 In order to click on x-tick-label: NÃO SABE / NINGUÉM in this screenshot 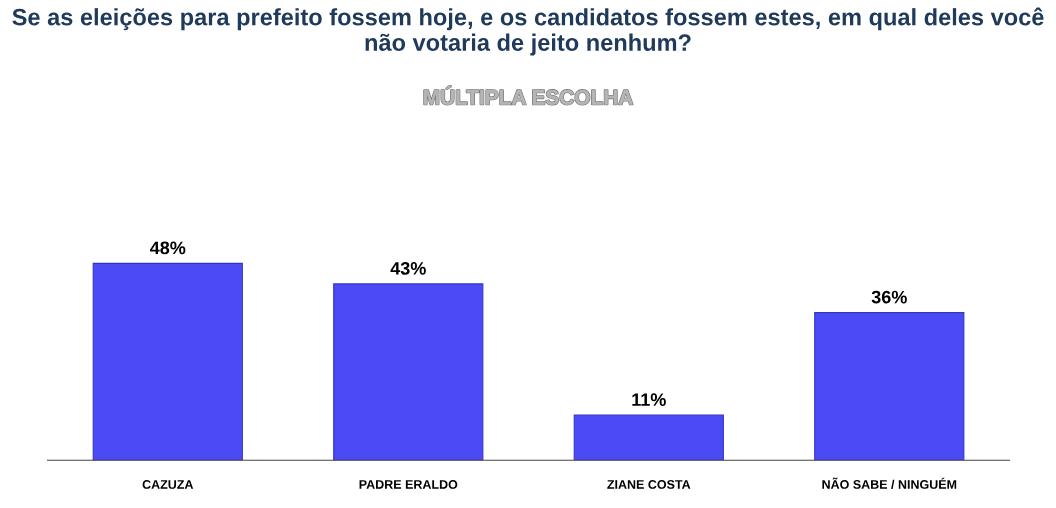, I will do `click(889, 483)`.